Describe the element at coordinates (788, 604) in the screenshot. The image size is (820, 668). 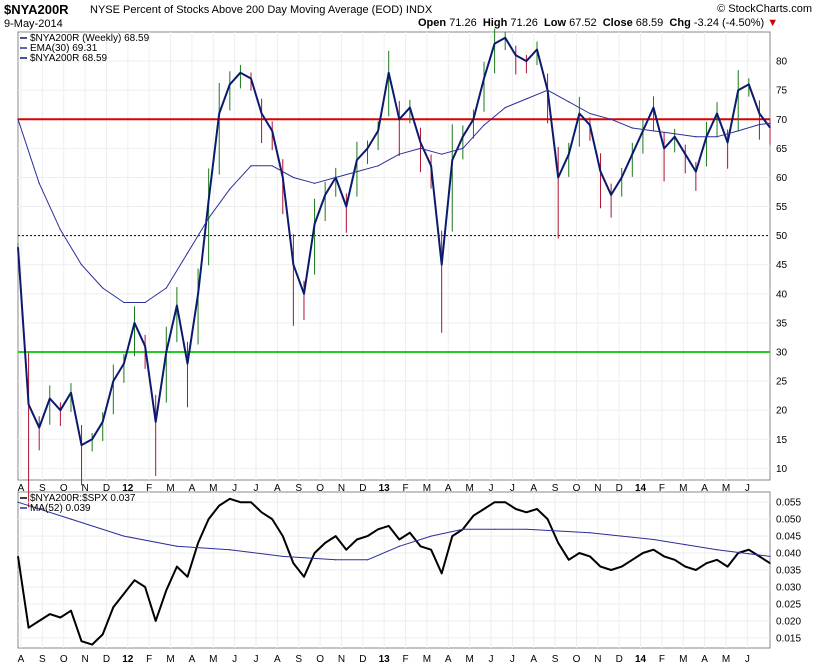
I see `lower-y-tick-label: 0.025` at that location.